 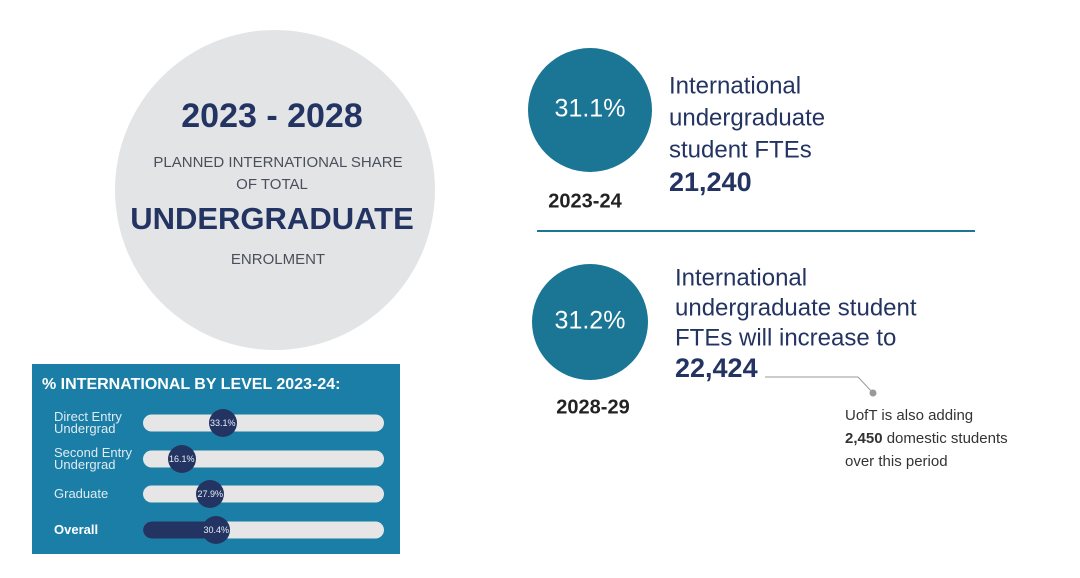 I want to click on bar-marker: 16.1%, so click(x=181, y=458).